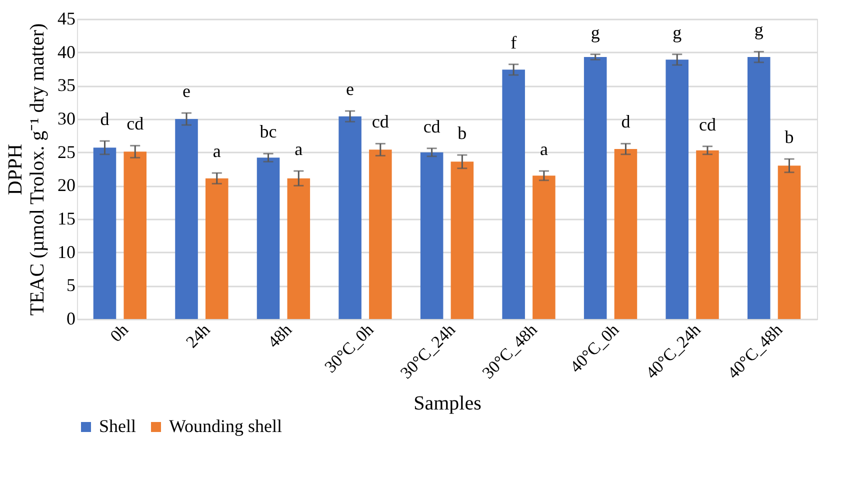 The width and height of the screenshot is (860, 496). I want to click on y-tick-label: 45, so click(67, 18).